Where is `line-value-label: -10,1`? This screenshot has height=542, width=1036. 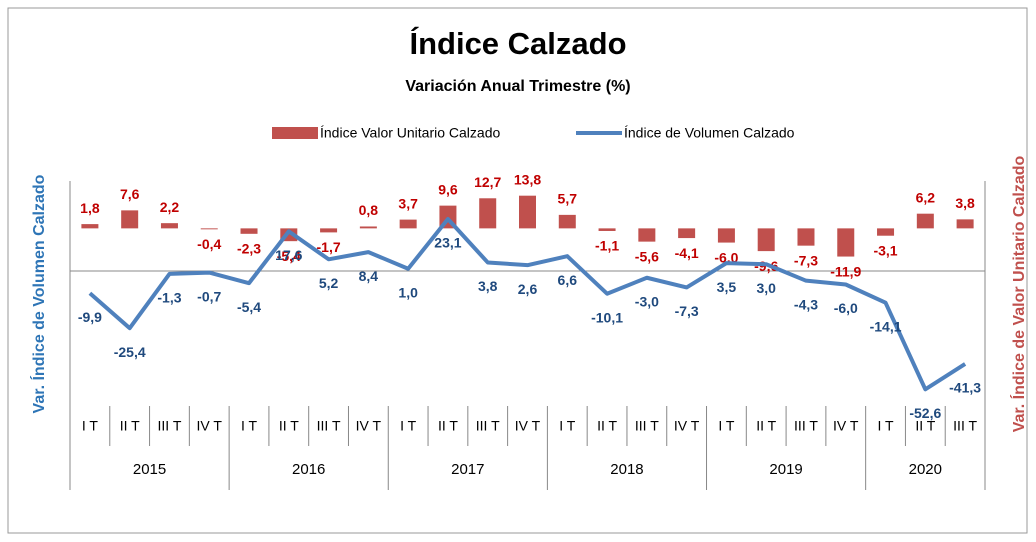 line-value-label: -10,1 is located at coordinates (607, 317).